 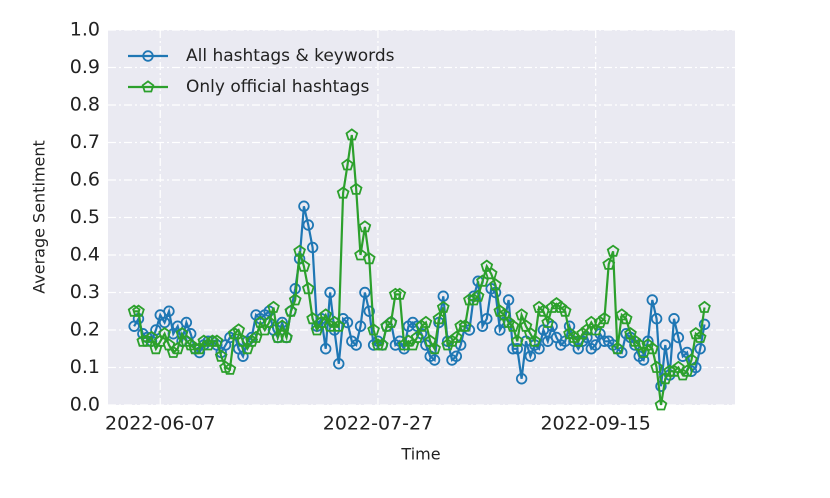 I want to click on legend-label: All hashtags & keywords, so click(x=290, y=56).